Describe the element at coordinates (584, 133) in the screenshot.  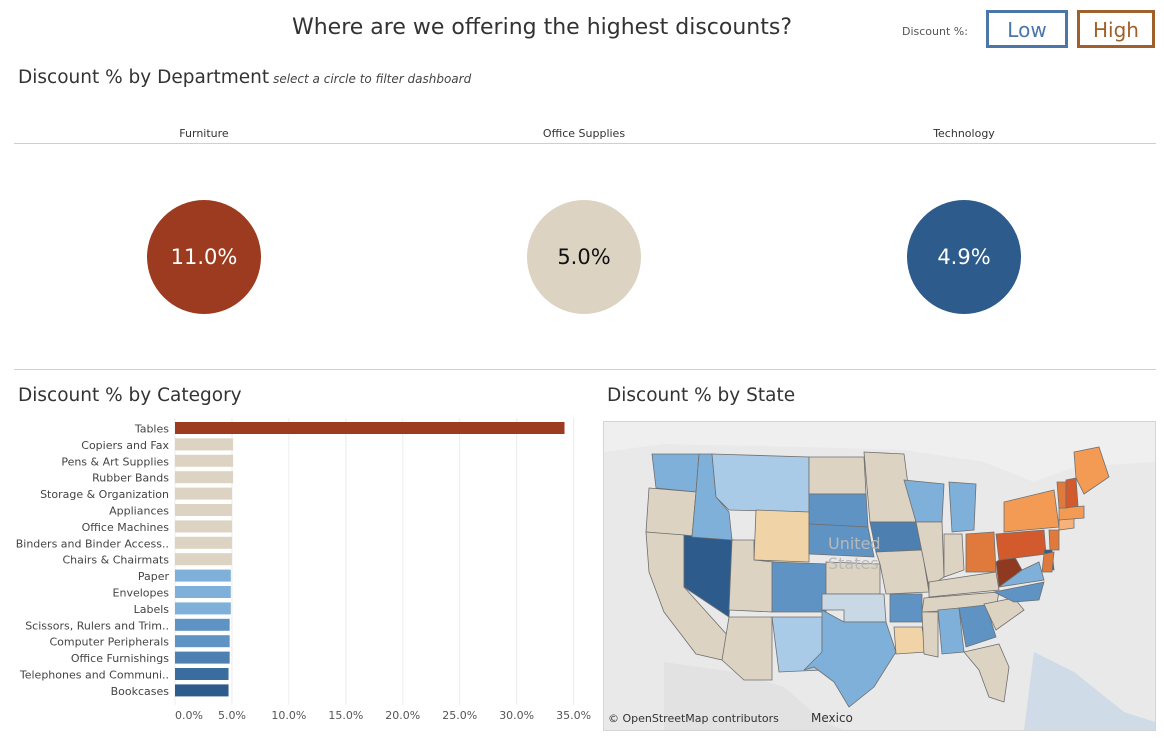
I see `dept-header-office-supplies: Office Supplies` at that location.